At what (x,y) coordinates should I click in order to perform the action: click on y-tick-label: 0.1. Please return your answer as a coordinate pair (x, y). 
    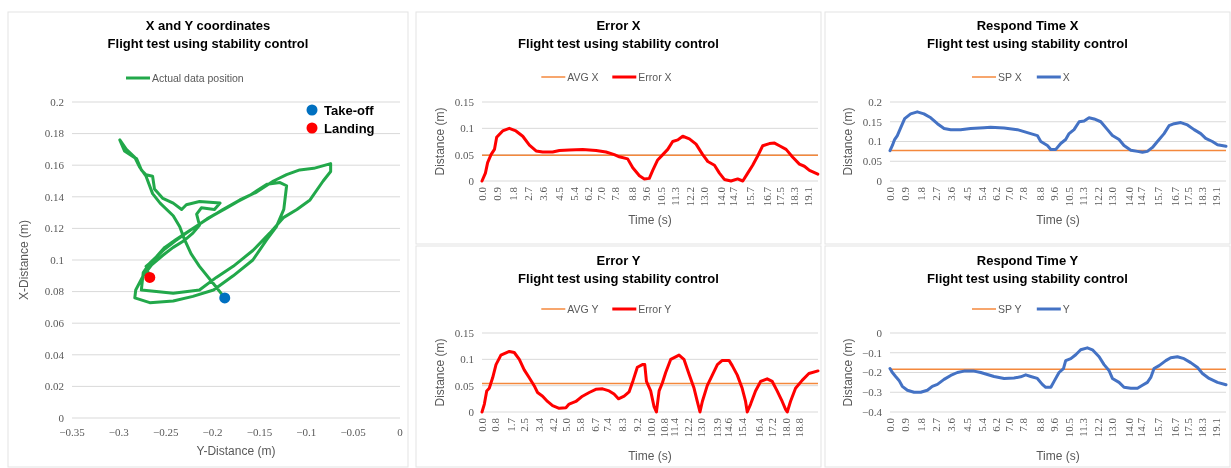
    Looking at the image, I should click on (57, 259).